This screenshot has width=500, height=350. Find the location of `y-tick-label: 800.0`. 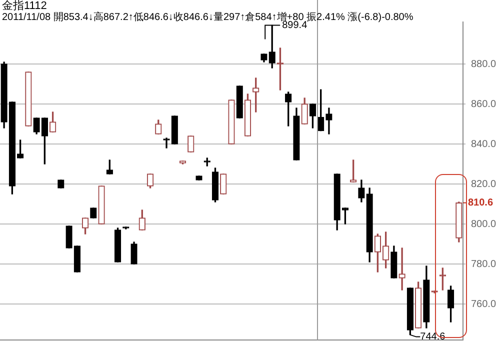

y-tick-label: 800.0 is located at coordinates (483, 224).